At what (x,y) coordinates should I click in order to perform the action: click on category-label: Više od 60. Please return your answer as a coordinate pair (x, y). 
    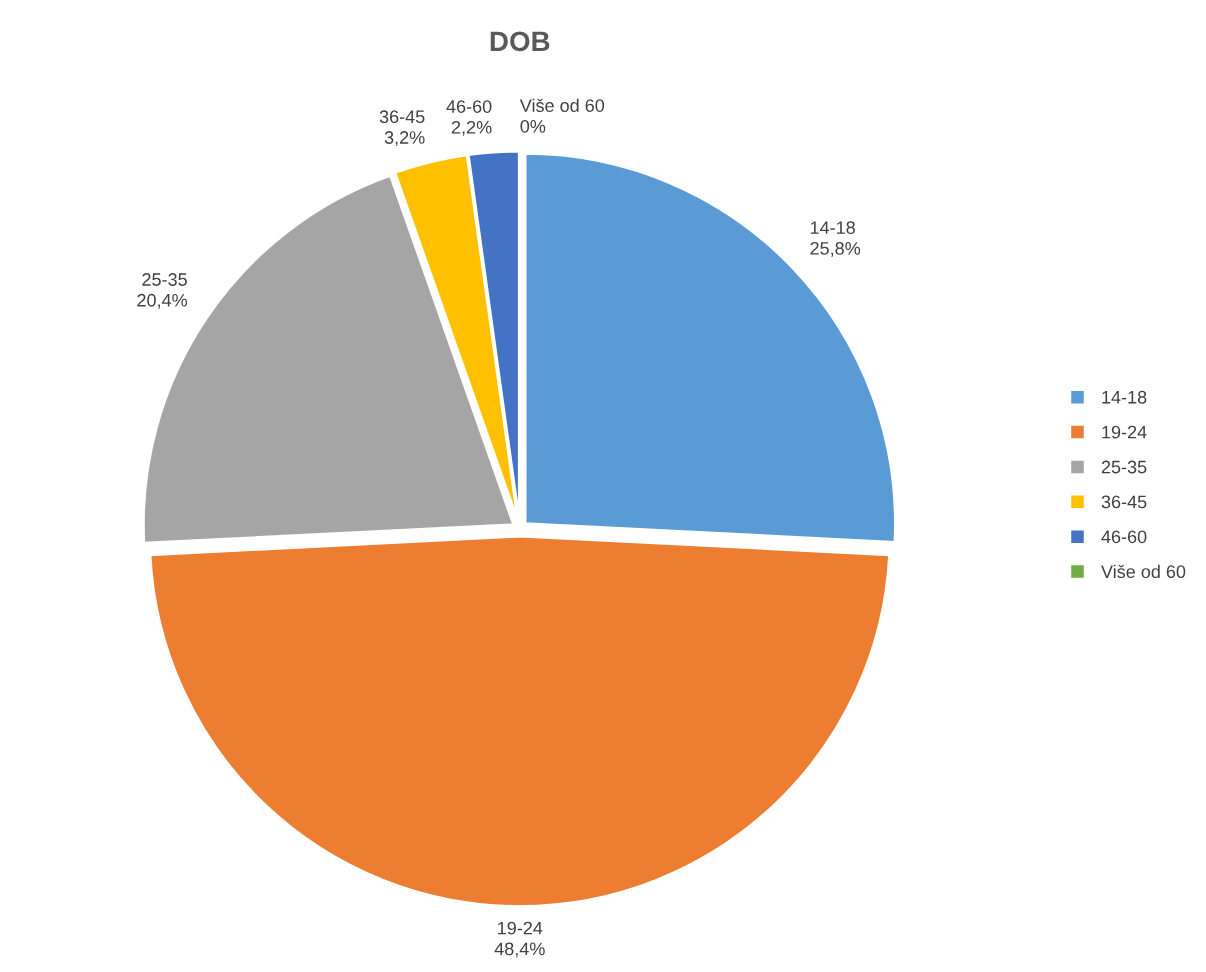
    Looking at the image, I should click on (562, 105).